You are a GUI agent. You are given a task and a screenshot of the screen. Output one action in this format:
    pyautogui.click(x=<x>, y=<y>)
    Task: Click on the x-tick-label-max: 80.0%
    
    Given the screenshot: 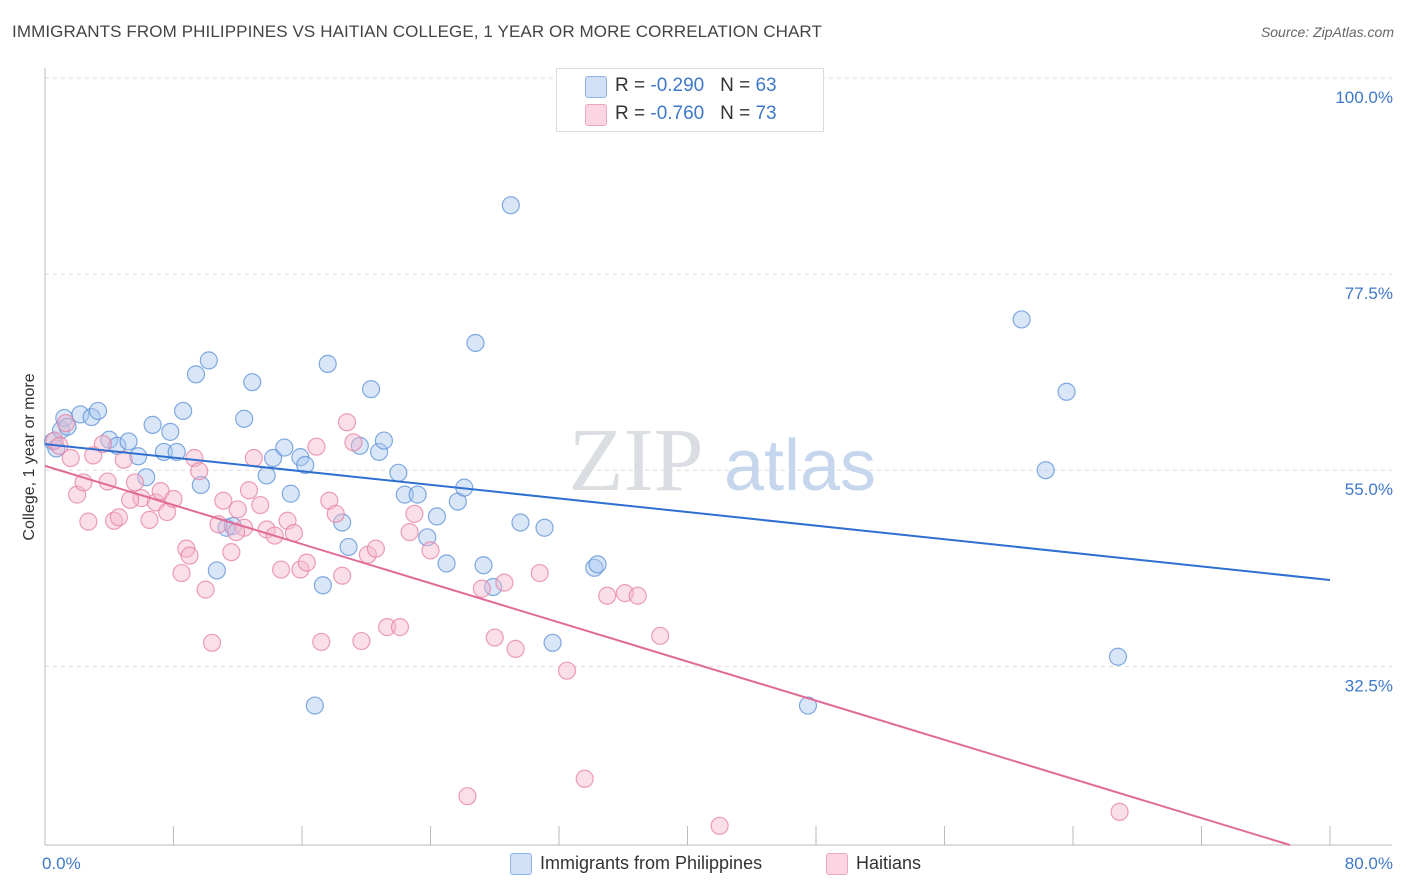 What is the action you would take?
    pyautogui.click(x=1369, y=863)
    